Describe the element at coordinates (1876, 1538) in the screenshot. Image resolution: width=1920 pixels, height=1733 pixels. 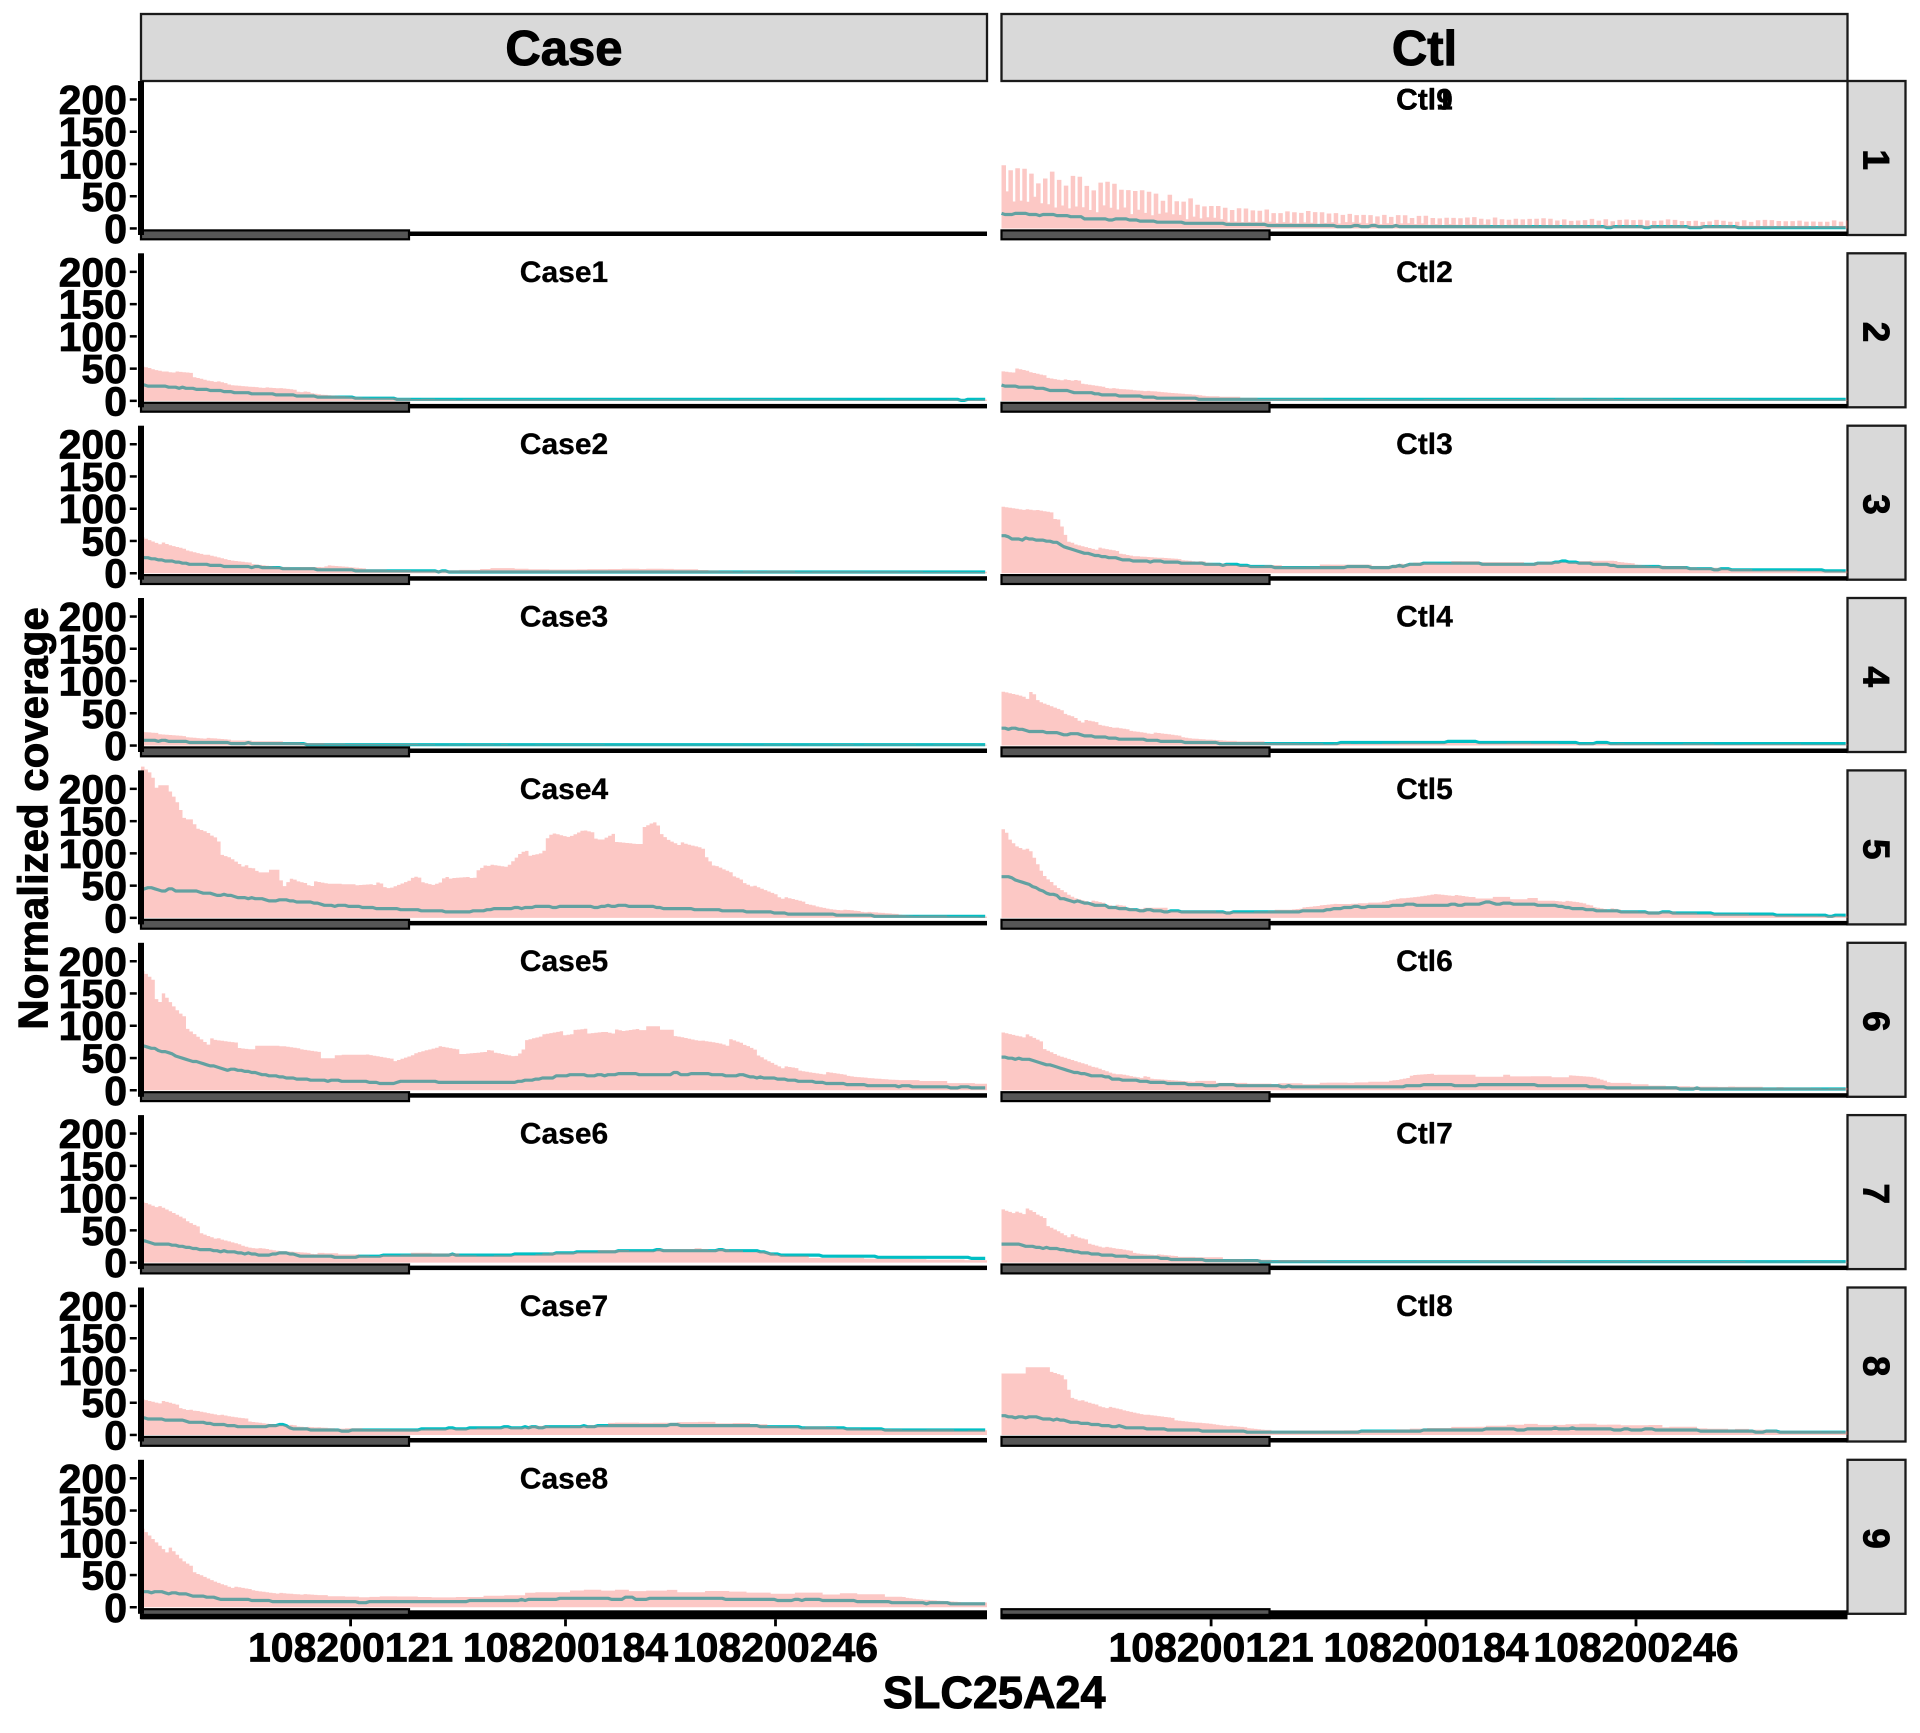
I see `svg-text: 9` at that location.